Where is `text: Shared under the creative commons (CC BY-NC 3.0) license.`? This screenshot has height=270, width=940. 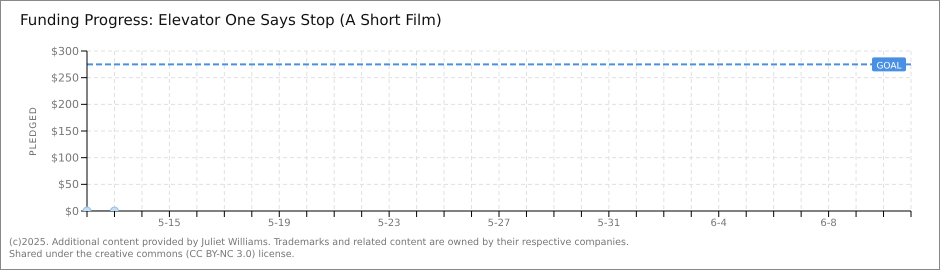 text: Shared under the creative commons (CC BY-NC 3.0) license. is located at coordinates (152, 255).